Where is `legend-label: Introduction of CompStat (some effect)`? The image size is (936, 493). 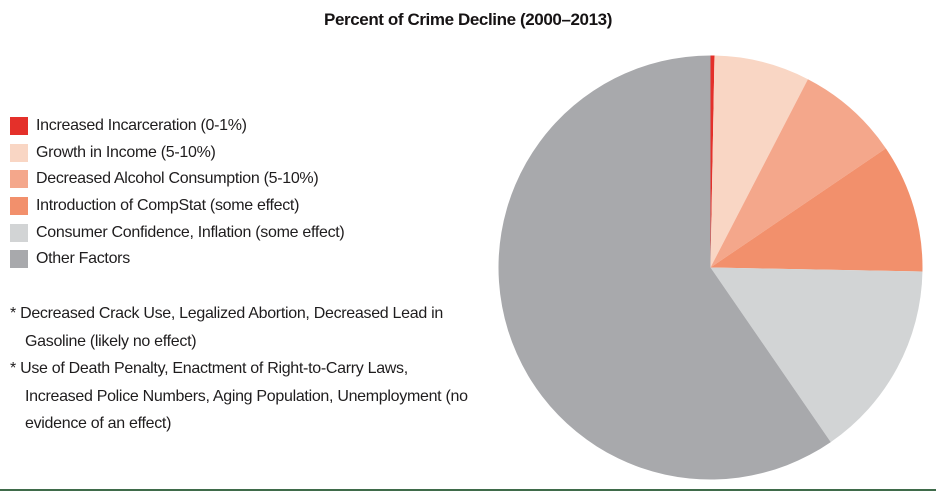 legend-label: Introduction of CompStat (some effect) is located at coordinates (168, 206).